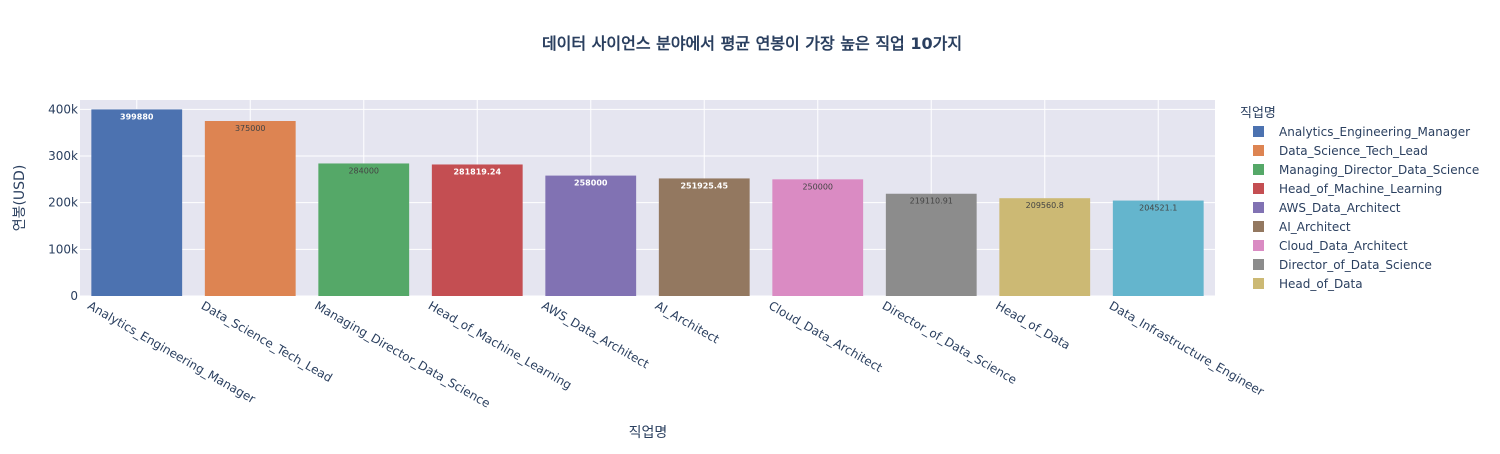  What do you see at coordinates (1158, 208) in the screenshot?
I see `bar-value-label: 204521.1` at bounding box center [1158, 208].